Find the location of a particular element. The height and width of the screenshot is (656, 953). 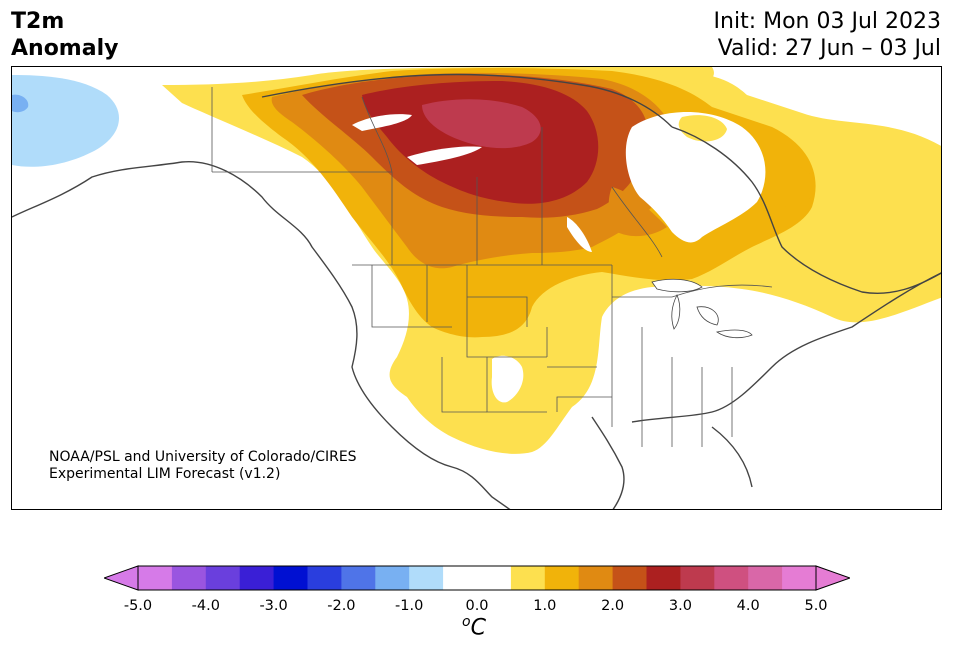

arctic-water is located at coordinates (816, 93).